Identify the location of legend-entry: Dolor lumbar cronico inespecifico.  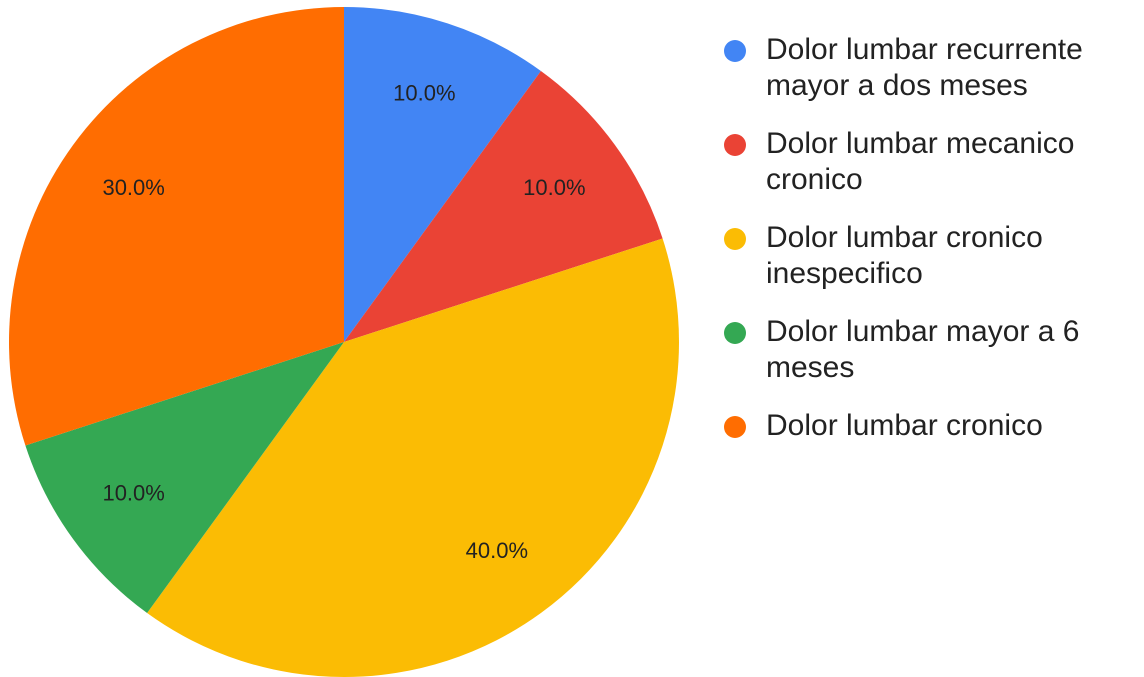
(930, 256).